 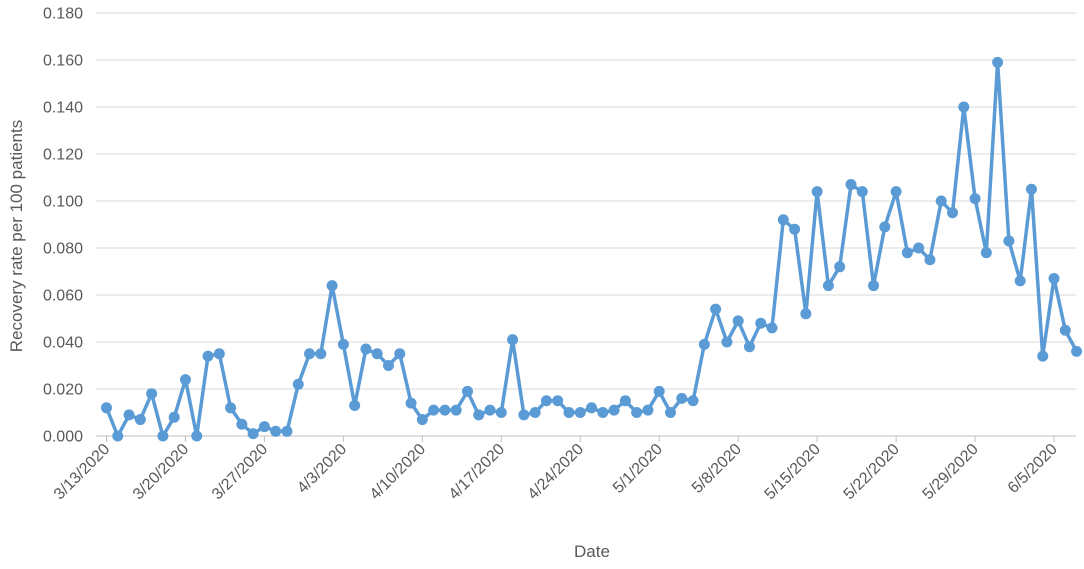 I want to click on x-tick-label: 6/5/2020, so click(x=1033, y=469).